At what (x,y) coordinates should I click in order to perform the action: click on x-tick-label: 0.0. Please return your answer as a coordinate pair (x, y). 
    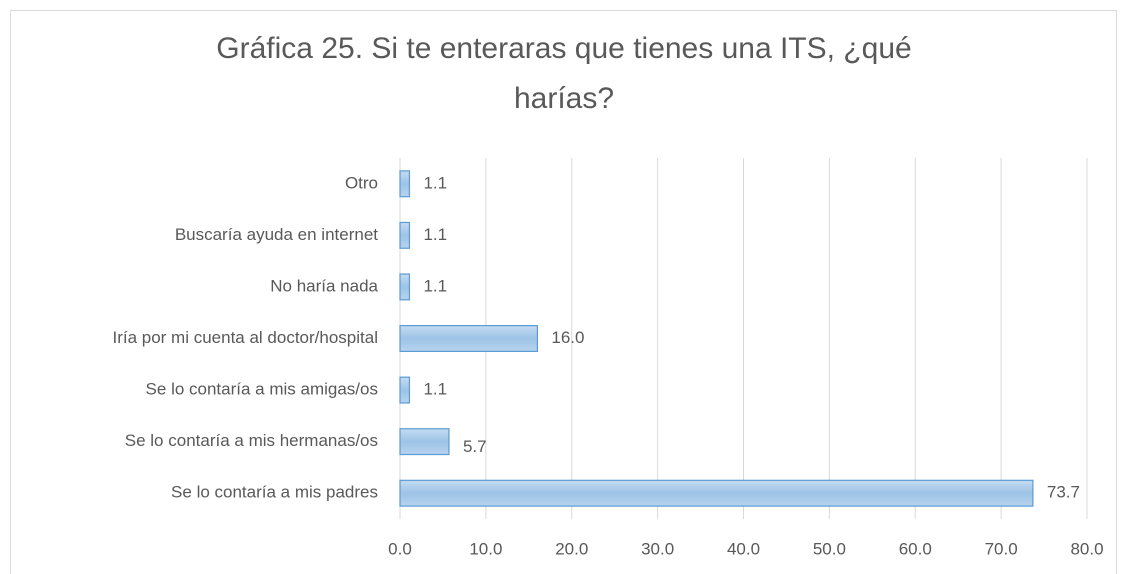
    Looking at the image, I should click on (400, 548).